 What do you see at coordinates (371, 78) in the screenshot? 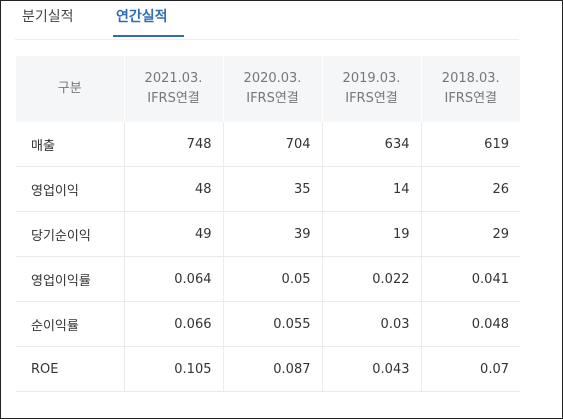
I see `header-period-date: 2019.03.` at bounding box center [371, 78].